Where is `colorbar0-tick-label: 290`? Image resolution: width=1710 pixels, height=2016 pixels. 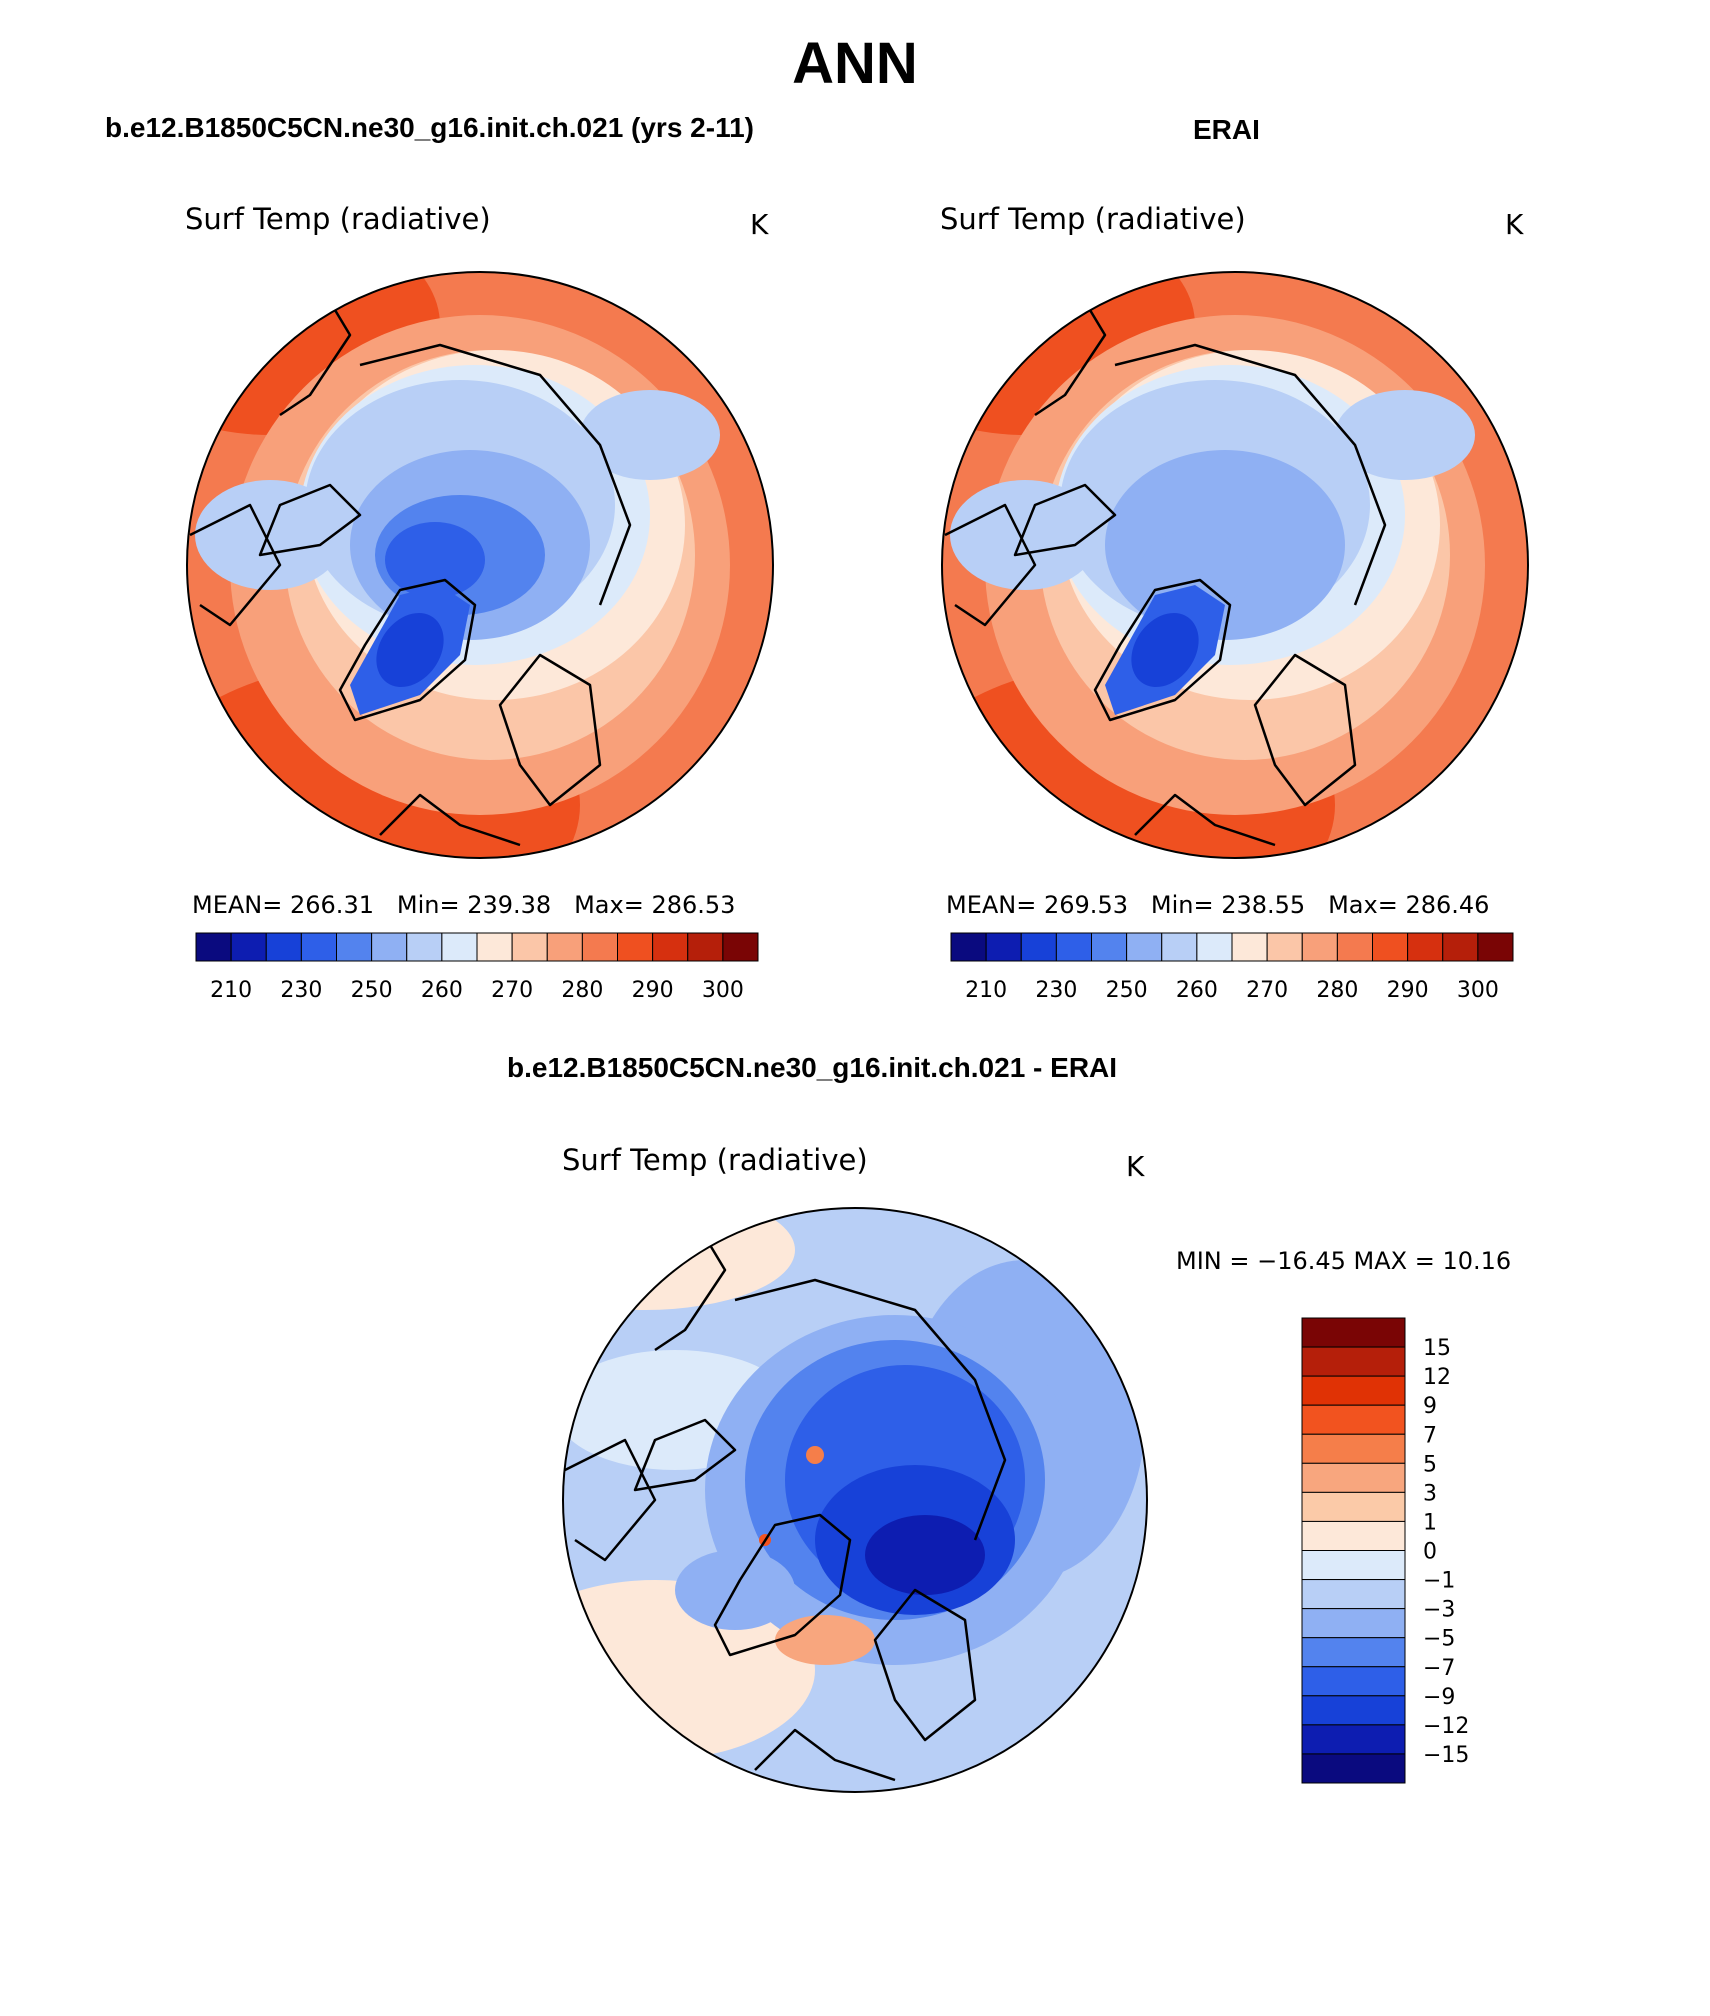
colorbar0-tick-label: 290 is located at coordinates (653, 990).